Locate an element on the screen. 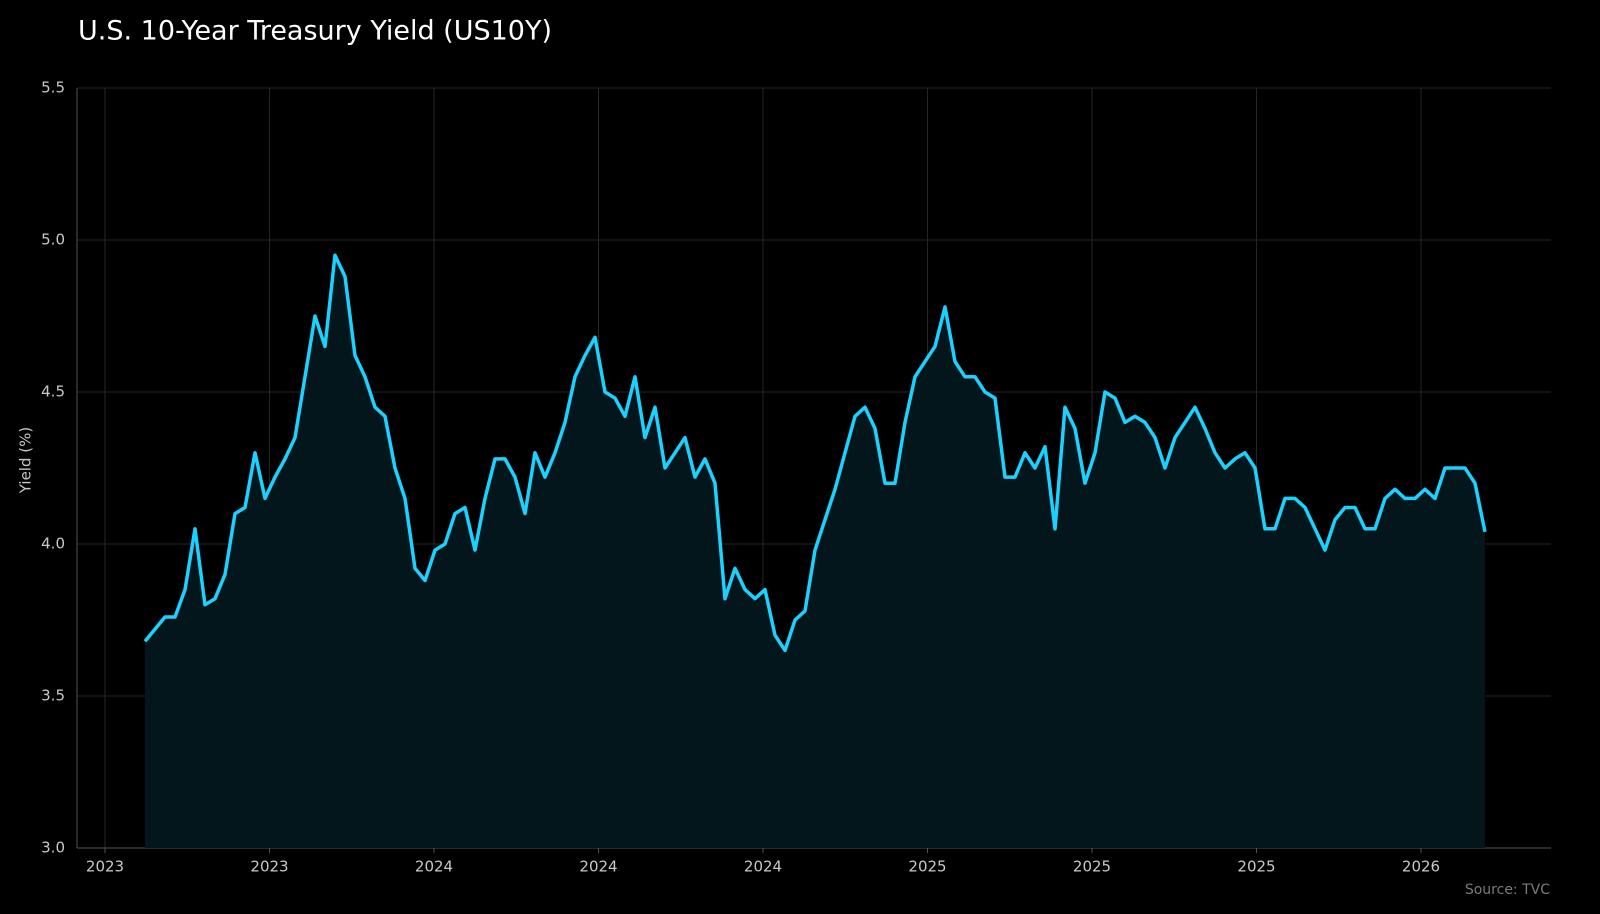 This screenshot has width=1600, height=914. y-tick-label: 4.0 is located at coordinates (53, 544).